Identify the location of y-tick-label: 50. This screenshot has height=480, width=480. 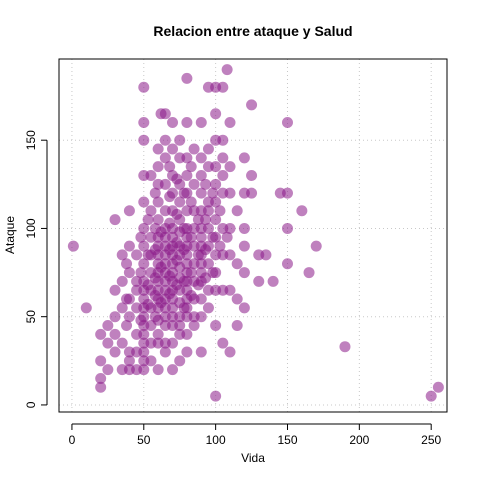
(31, 317).